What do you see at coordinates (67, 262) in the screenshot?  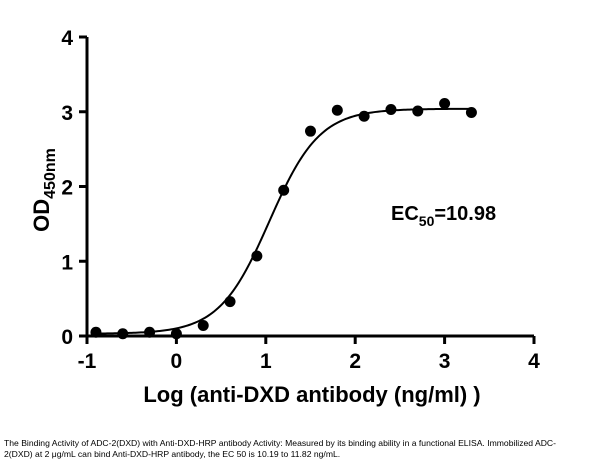 I see `y-tick-label: 1` at bounding box center [67, 262].